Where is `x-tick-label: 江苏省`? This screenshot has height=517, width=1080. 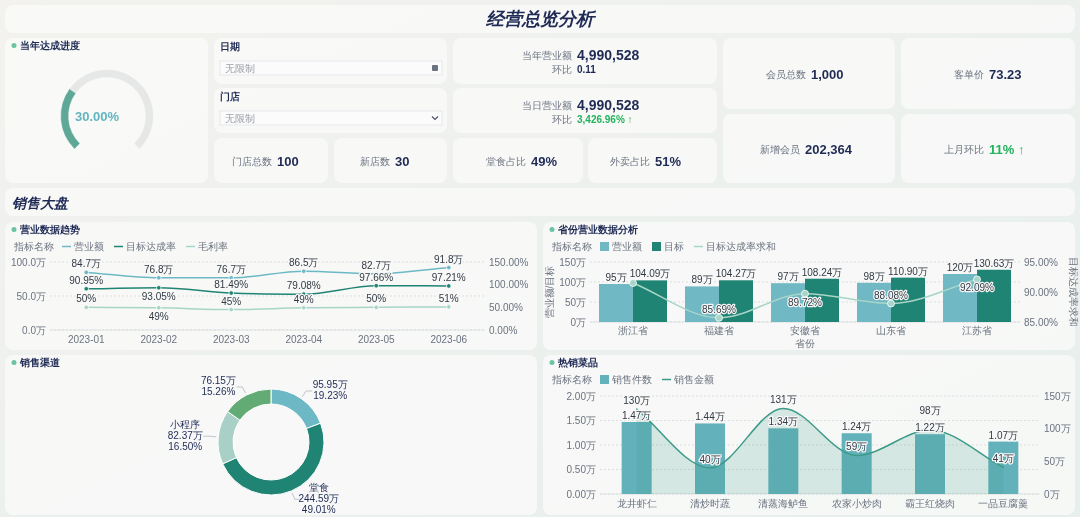
x-tick-label: 江苏省 is located at coordinates (977, 330).